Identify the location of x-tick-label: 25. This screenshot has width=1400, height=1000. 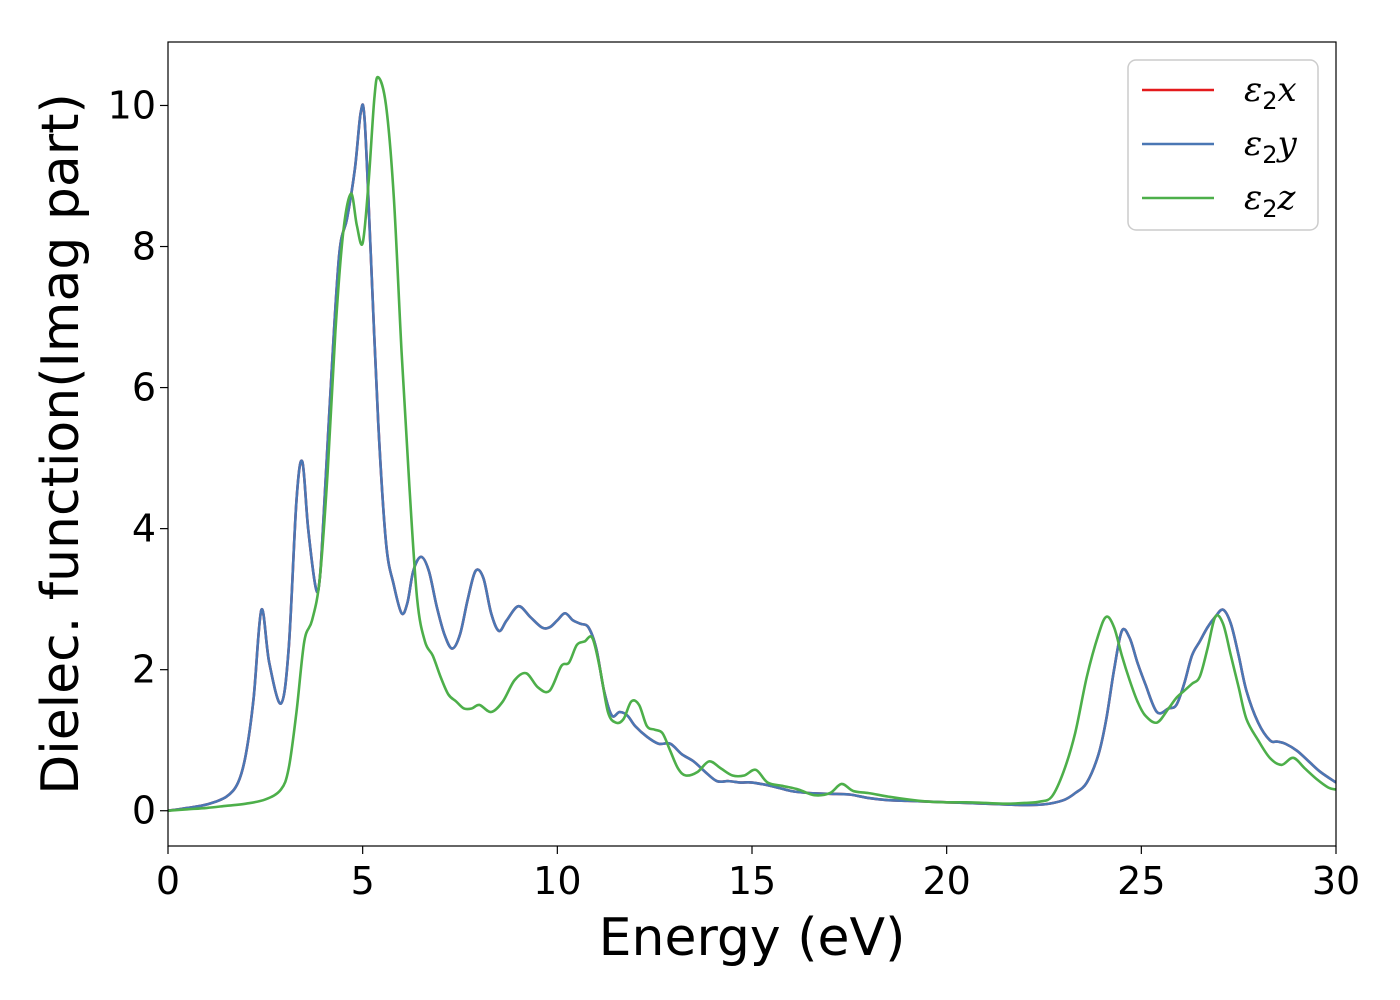
(1141, 881).